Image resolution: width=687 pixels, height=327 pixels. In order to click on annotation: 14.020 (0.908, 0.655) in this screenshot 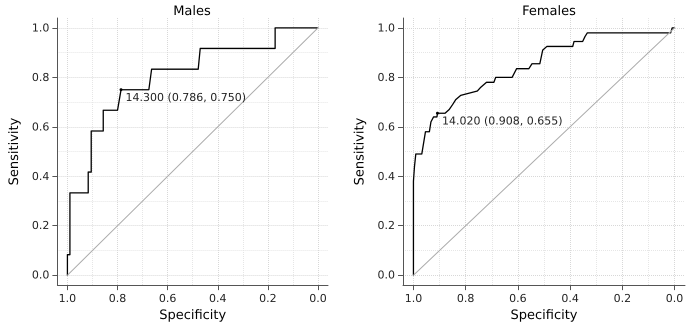, I will do `click(502, 121)`.